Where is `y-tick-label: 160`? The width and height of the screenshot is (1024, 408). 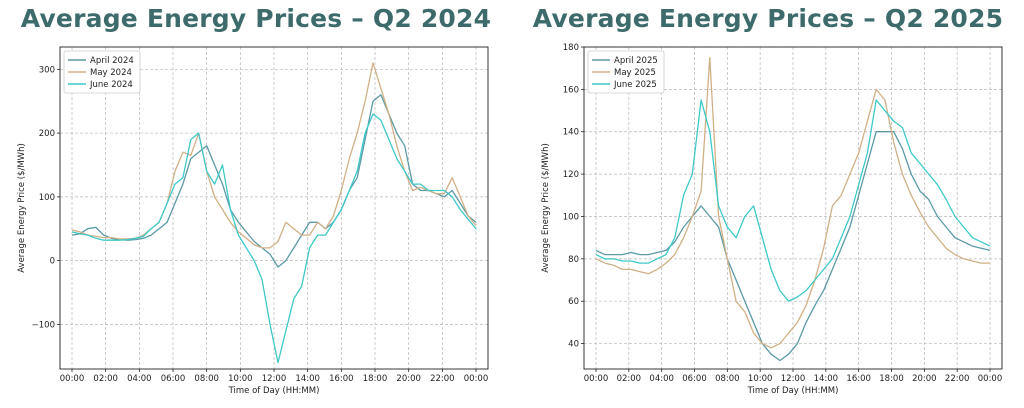 y-tick-label: 160 is located at coordinates (571, 90).